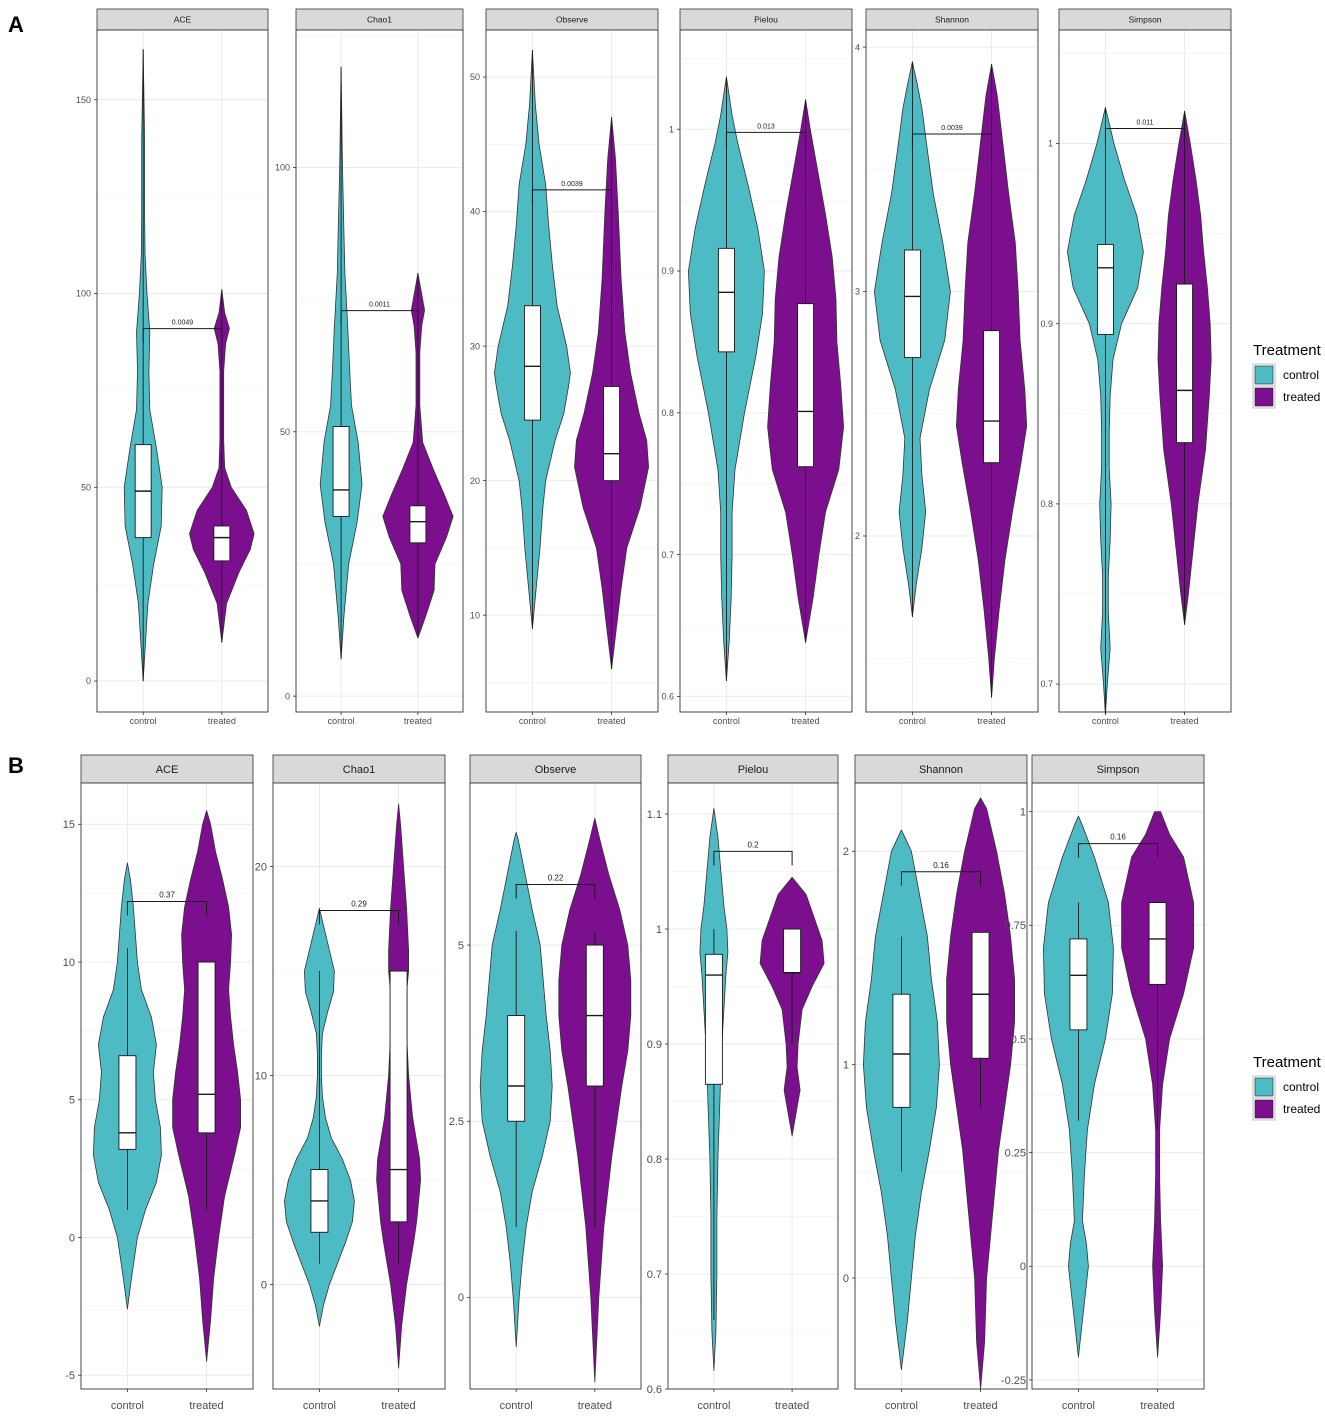  Describe the element at coordinates (475, 346) in the screenshot. I see `y-tick-label: 30` at that location.